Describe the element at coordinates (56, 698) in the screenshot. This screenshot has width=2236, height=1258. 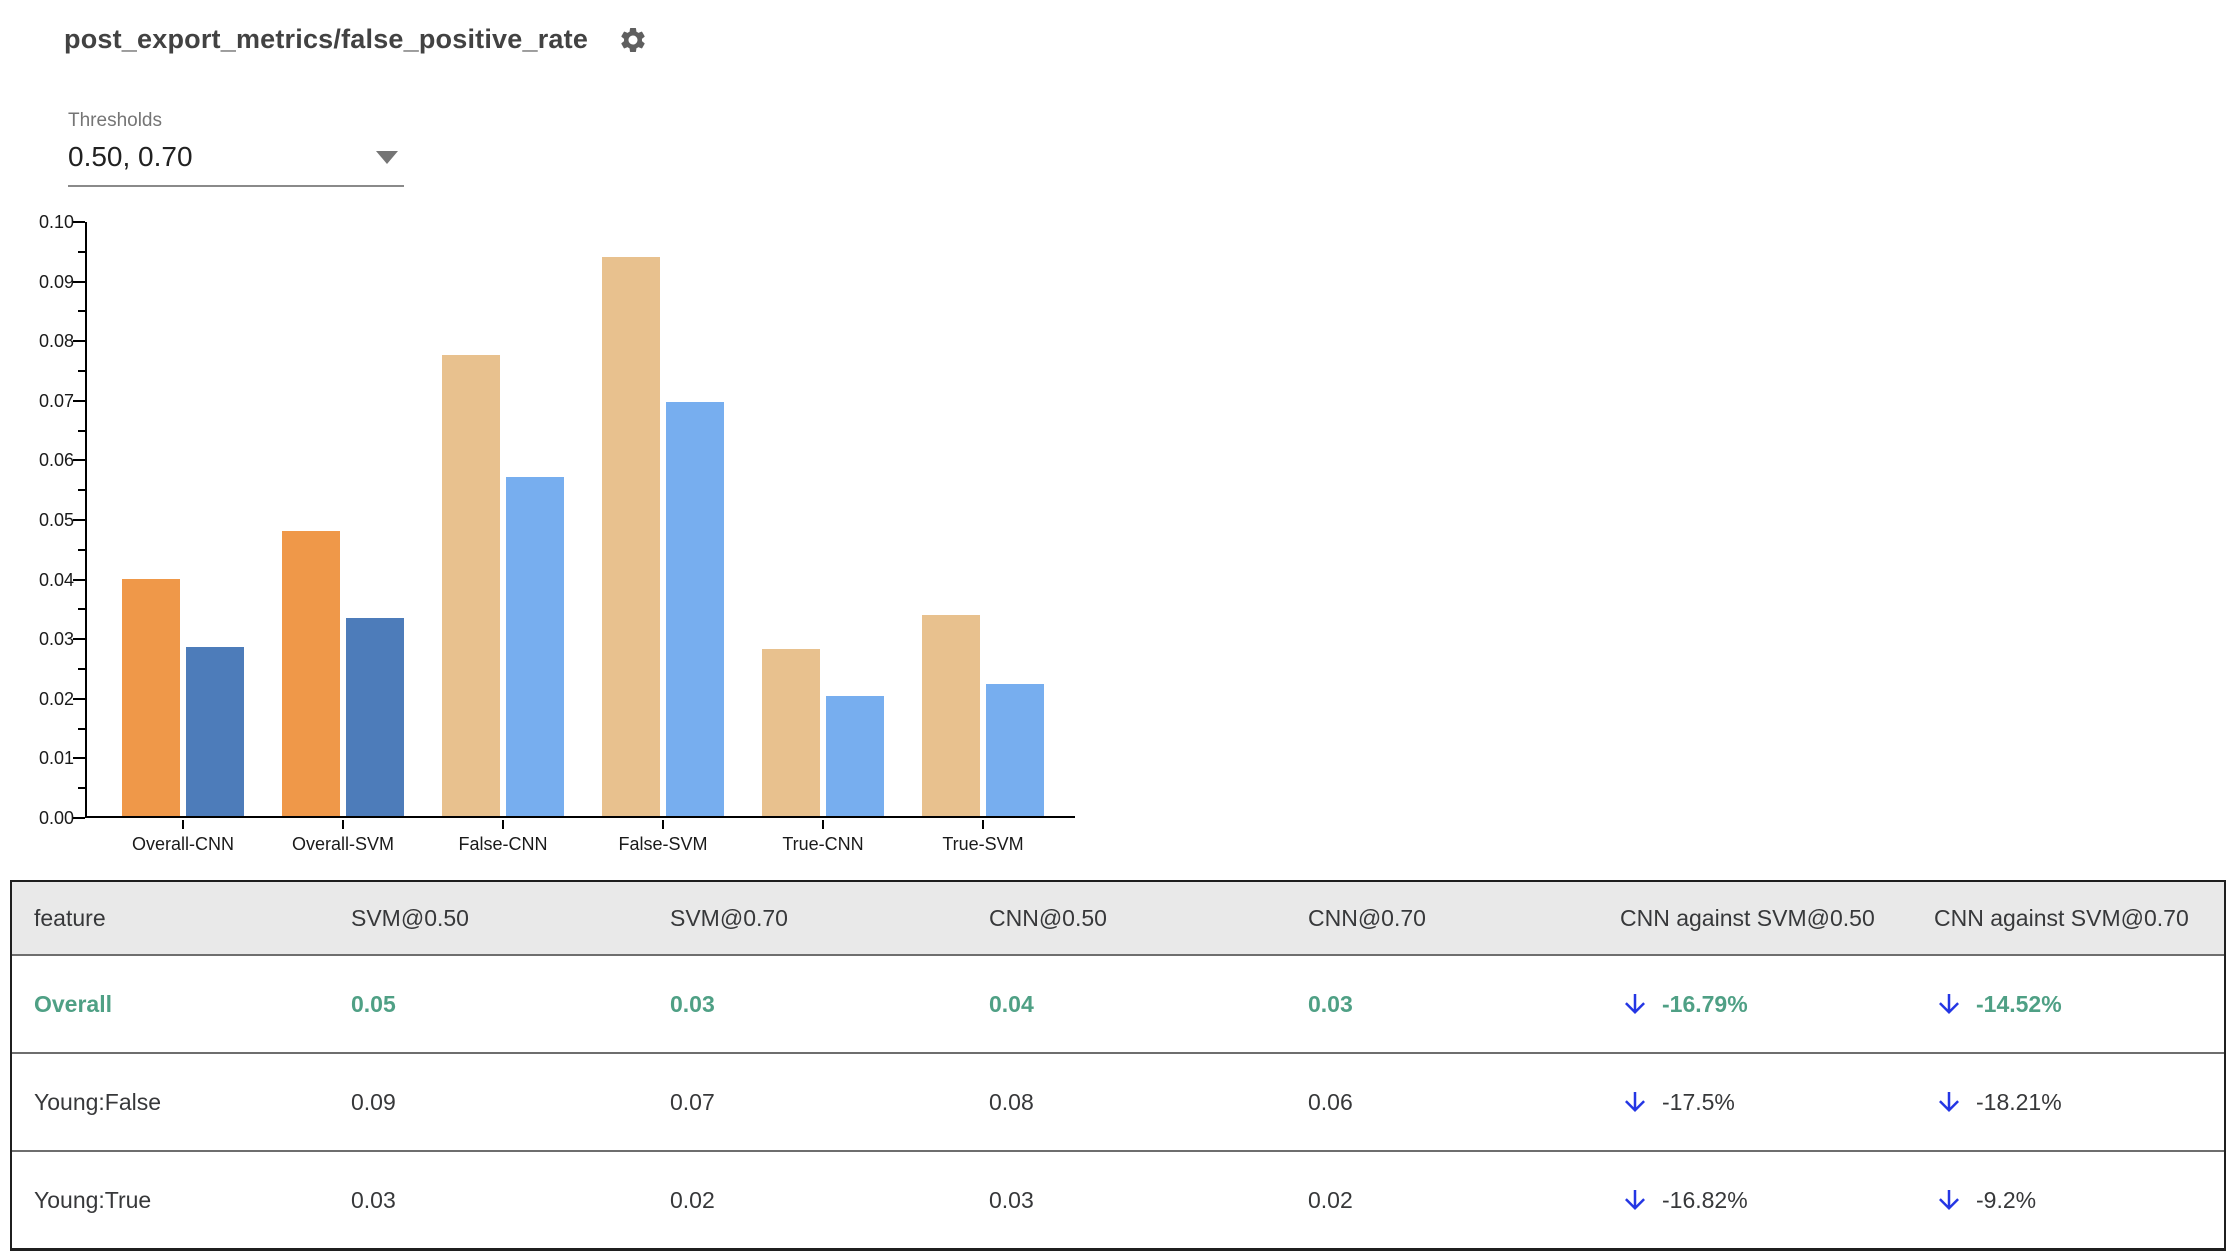
I see `y-tick-label: 0.02` at that location.